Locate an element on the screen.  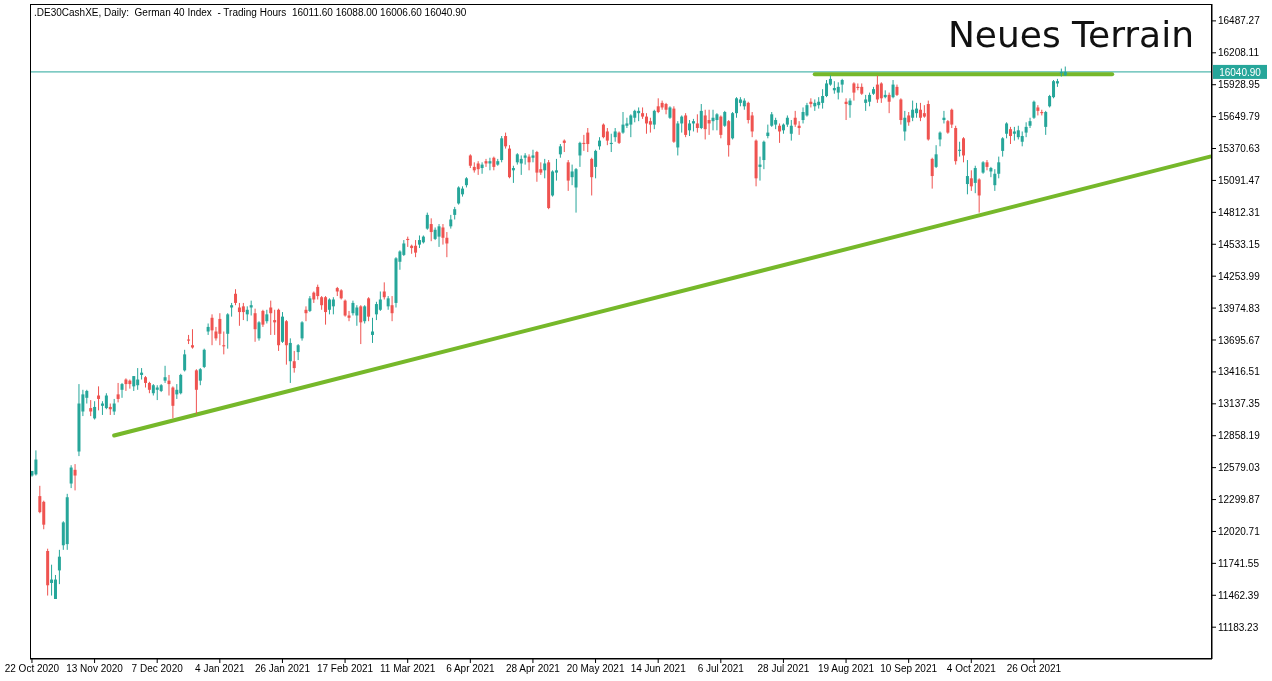
y-tick-label: 13416.51 is located at coordinates (1239, 372).